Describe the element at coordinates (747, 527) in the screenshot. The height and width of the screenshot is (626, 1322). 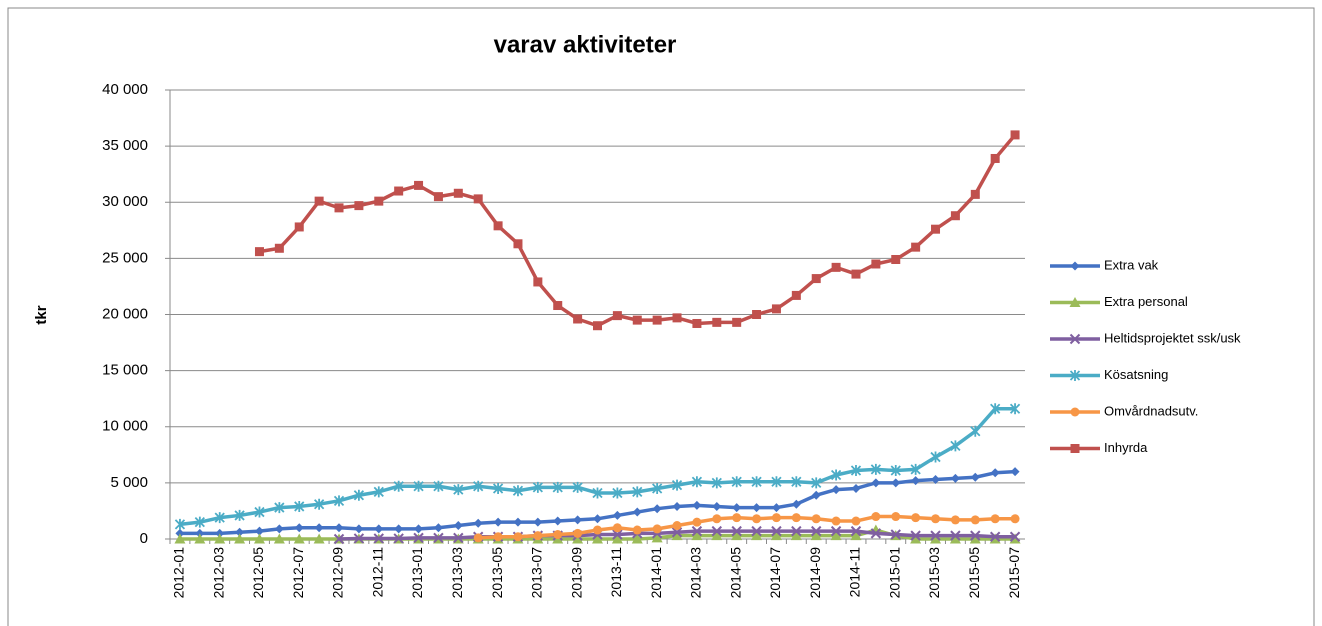
I see `series-line` at that location.